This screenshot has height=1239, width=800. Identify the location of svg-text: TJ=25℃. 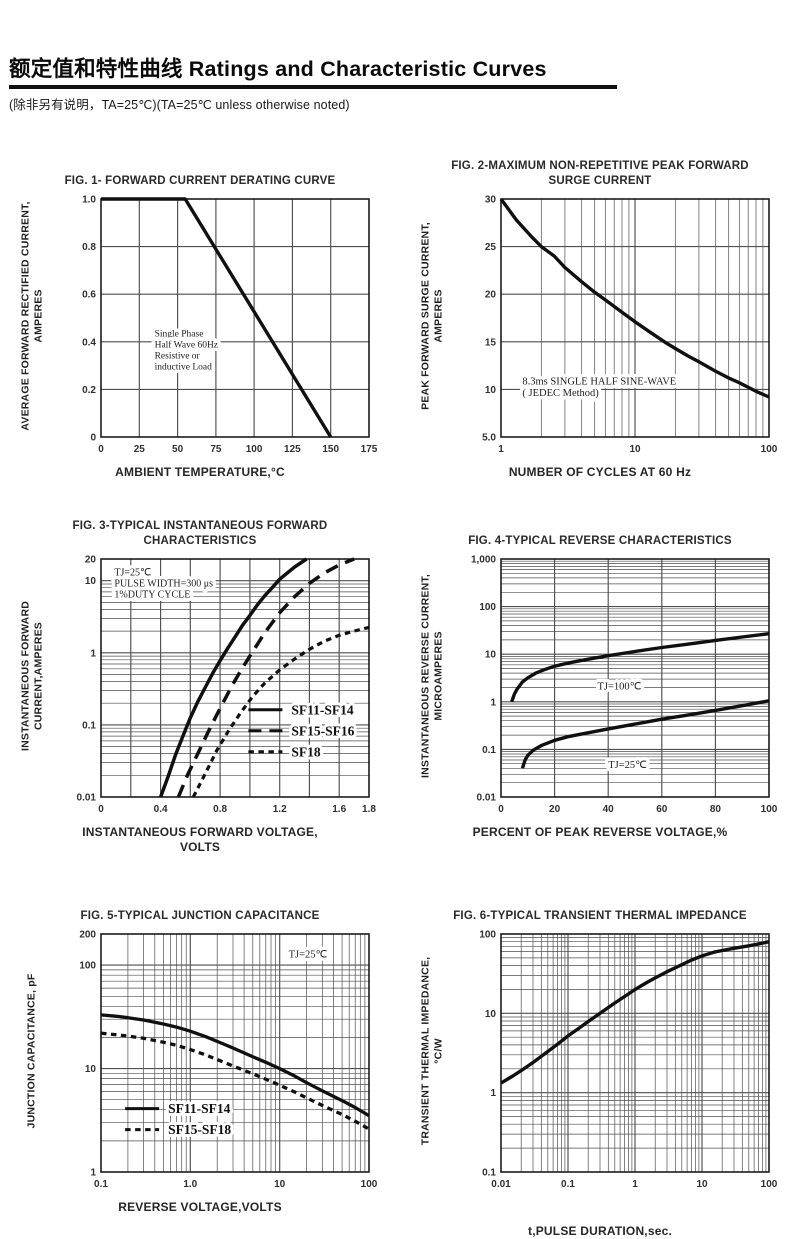
(627, 765).